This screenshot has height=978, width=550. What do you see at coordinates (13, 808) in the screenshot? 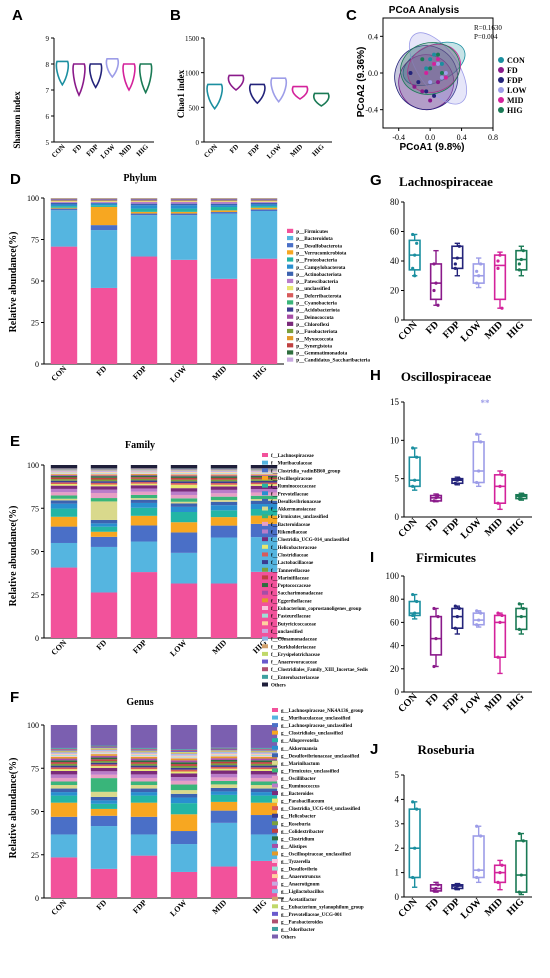
I see `panel-f-ylabel: Relative abundance(%)` at bounding box center [13, 808].